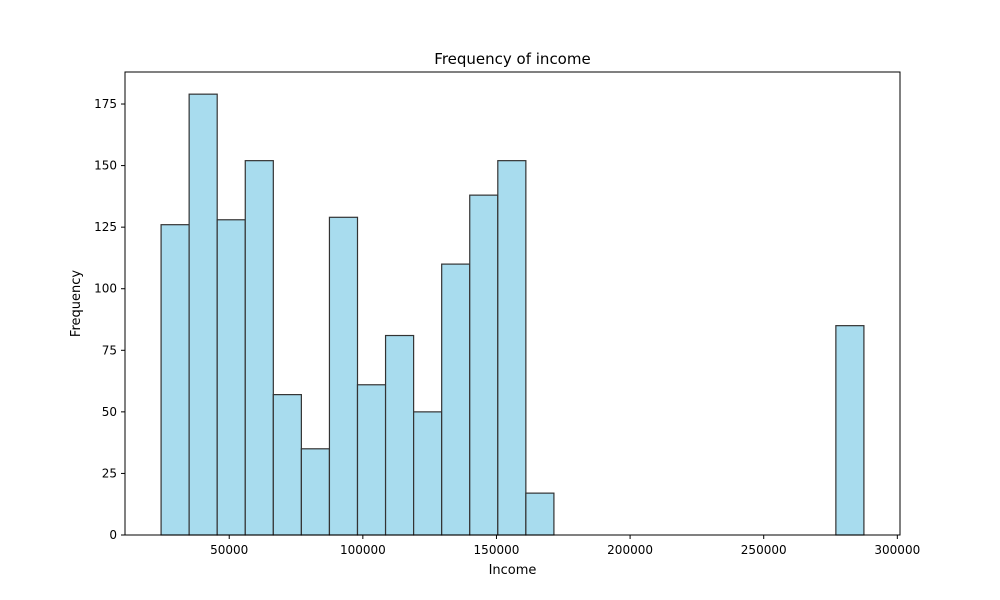 This screenshot has height=600, width=1000. Describe the element at coordinates (897, 550) in the screenshot. I see `x-tick-label: 300000` at that location.